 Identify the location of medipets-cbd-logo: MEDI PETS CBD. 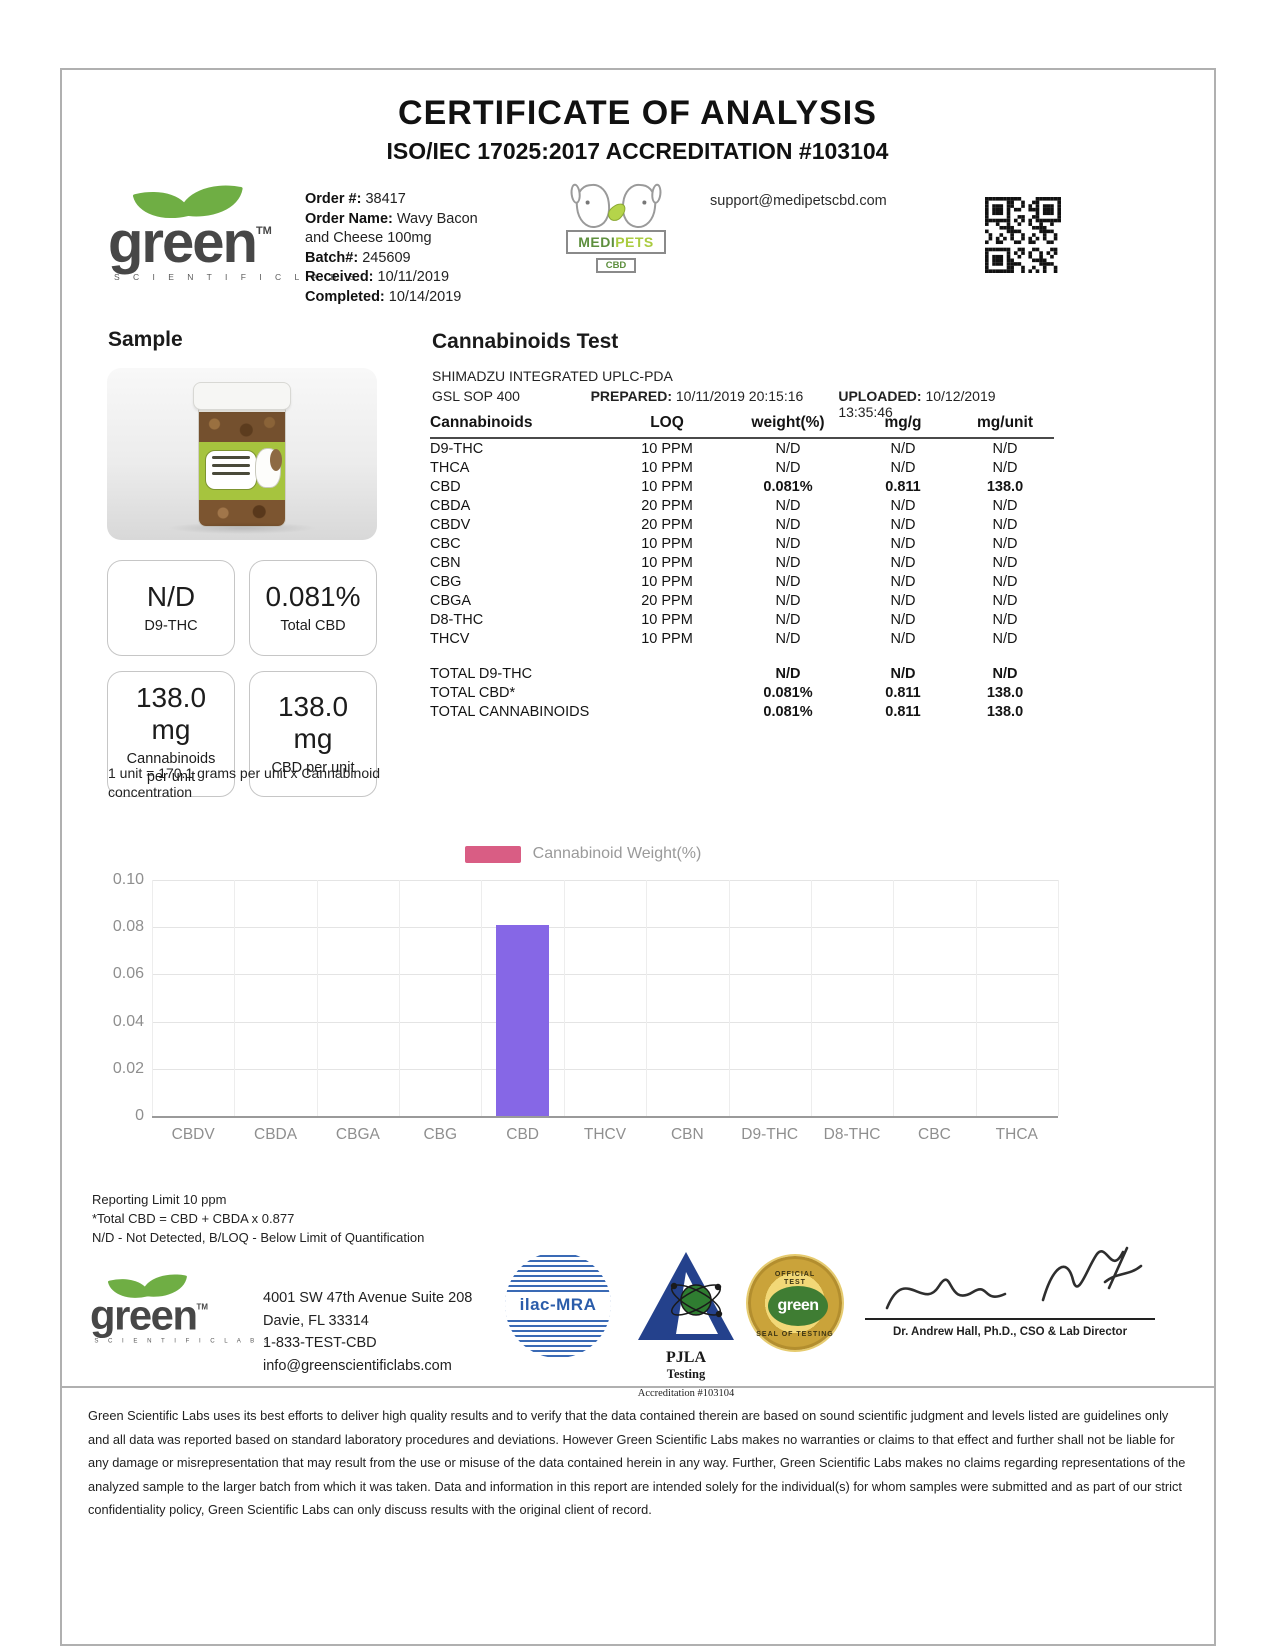
(616, 233).